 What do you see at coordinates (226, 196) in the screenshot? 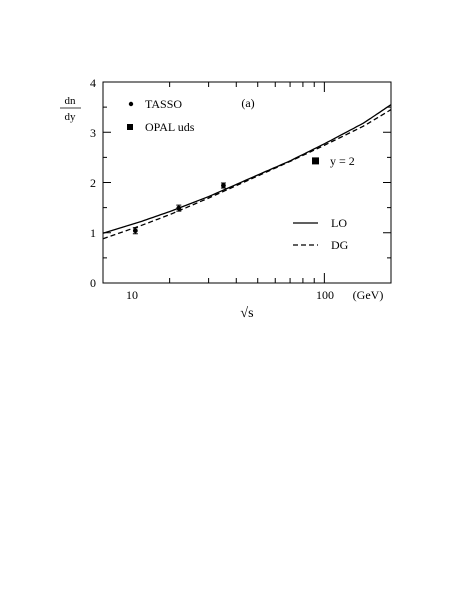
I see `data-points` at bounding box center [226, 196].